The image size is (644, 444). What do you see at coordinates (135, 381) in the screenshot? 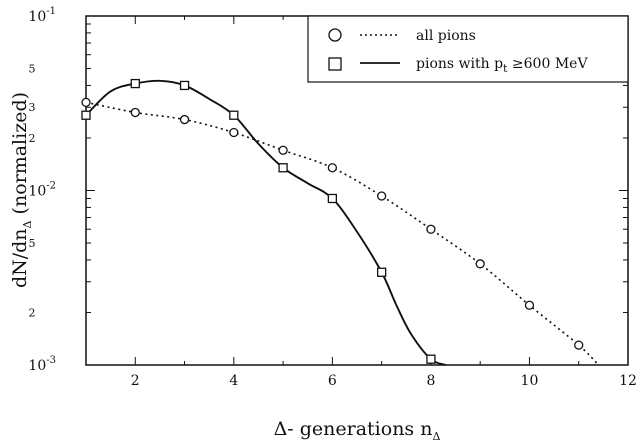
I see `x-tick-label: 2` at bounding box center [135, 381].